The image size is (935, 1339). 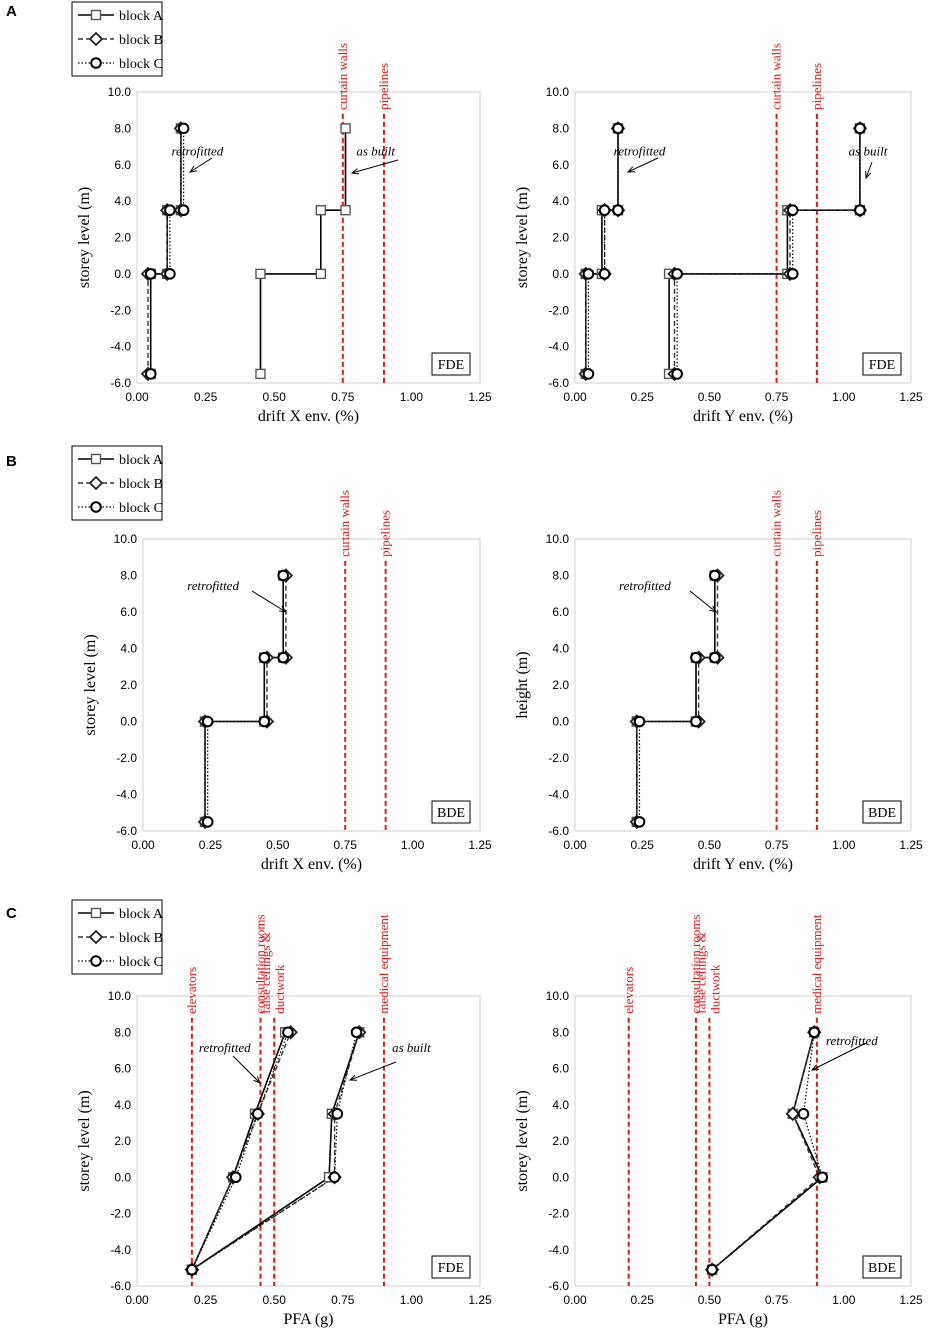 I want to click on y-tick-label: -6.0, so click(x=126, y=831).